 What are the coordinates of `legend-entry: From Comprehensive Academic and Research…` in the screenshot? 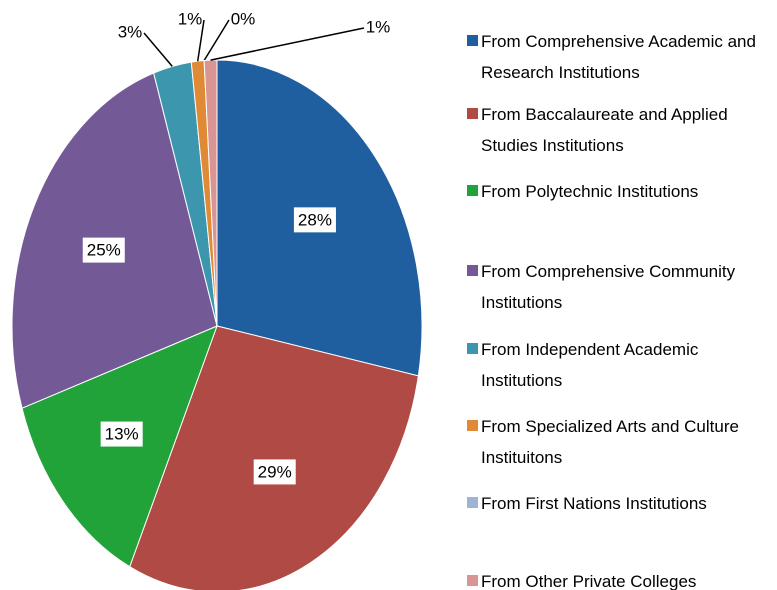 It's located at (617, 57).